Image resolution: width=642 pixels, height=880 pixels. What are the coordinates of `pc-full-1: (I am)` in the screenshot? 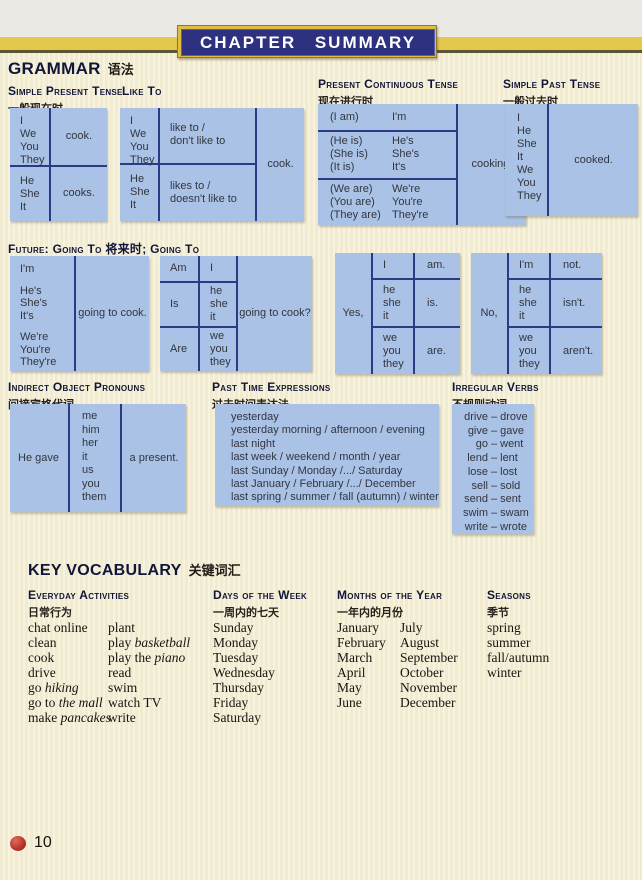 It's located at (344, 116).